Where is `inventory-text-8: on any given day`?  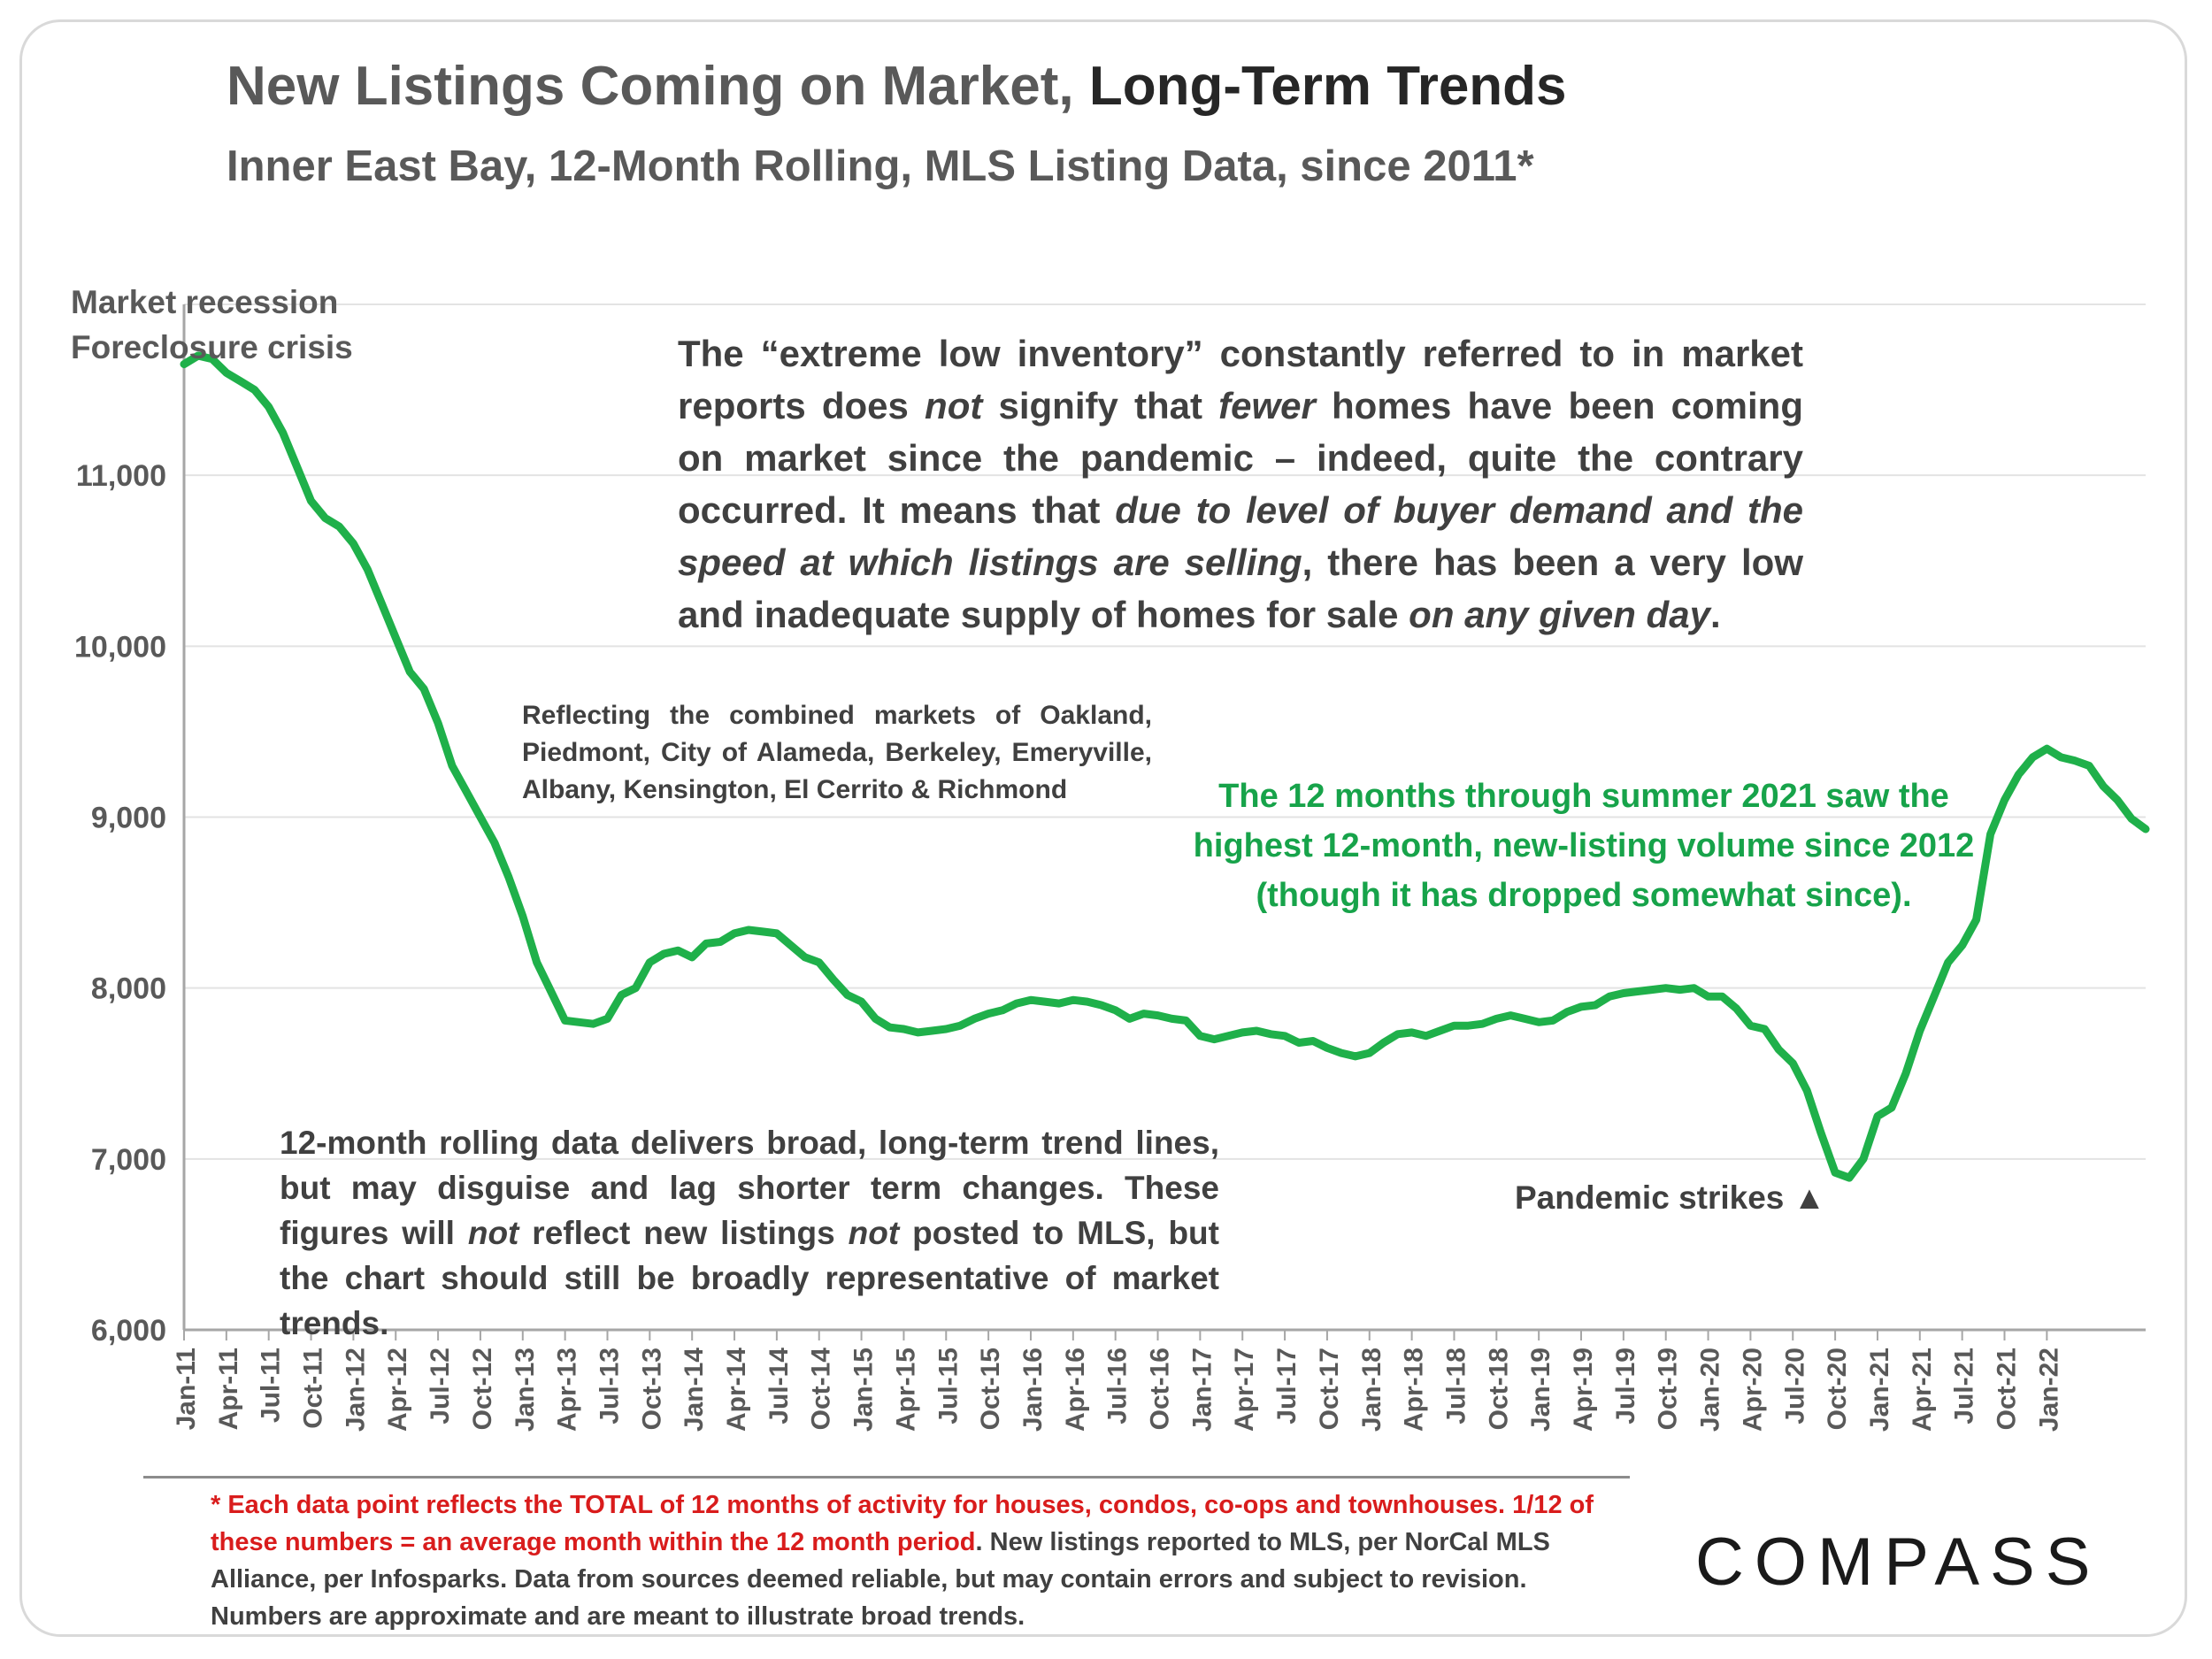
inventory-text-8: on any given day is located at coordinates (1560, 615).